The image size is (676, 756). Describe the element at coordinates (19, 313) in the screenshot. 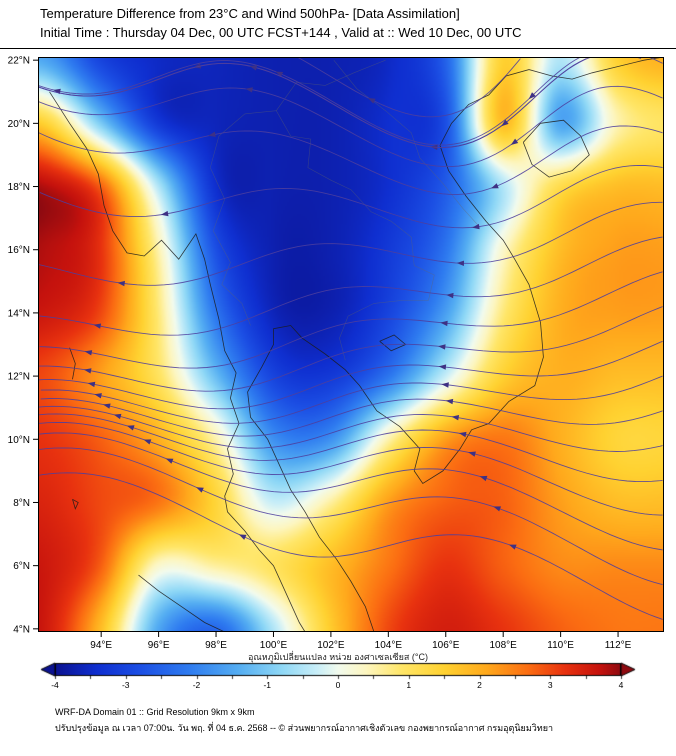

I see `y-axis-tick-label: 14°N` at that location.